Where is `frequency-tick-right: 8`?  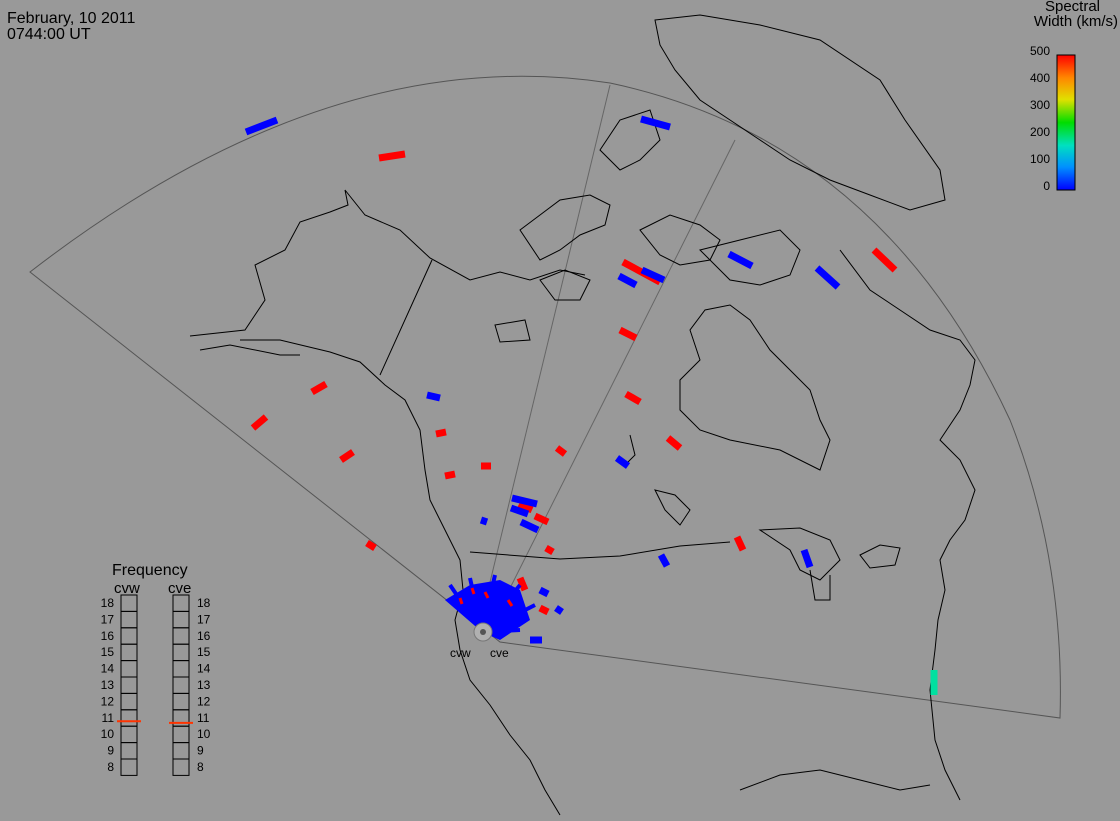 frequency-tick-right: 8 is located at coordinates (200, 767).